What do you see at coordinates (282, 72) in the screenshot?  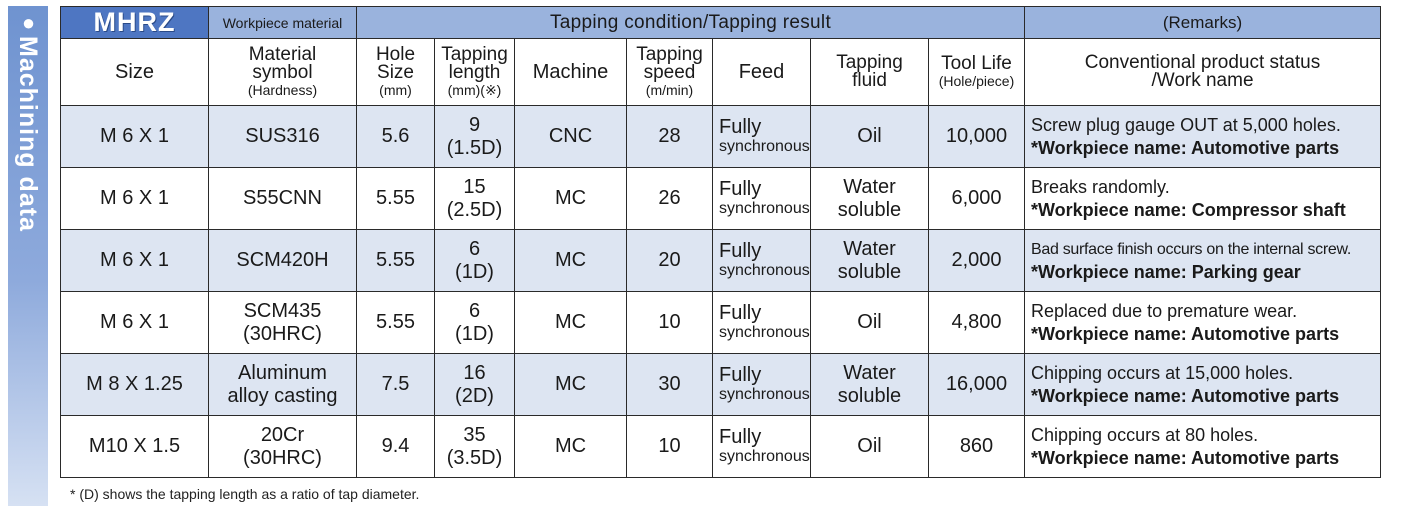 I see `col-material-symbol: Material symbol (Hardness)` at bounding box center [282, 72].